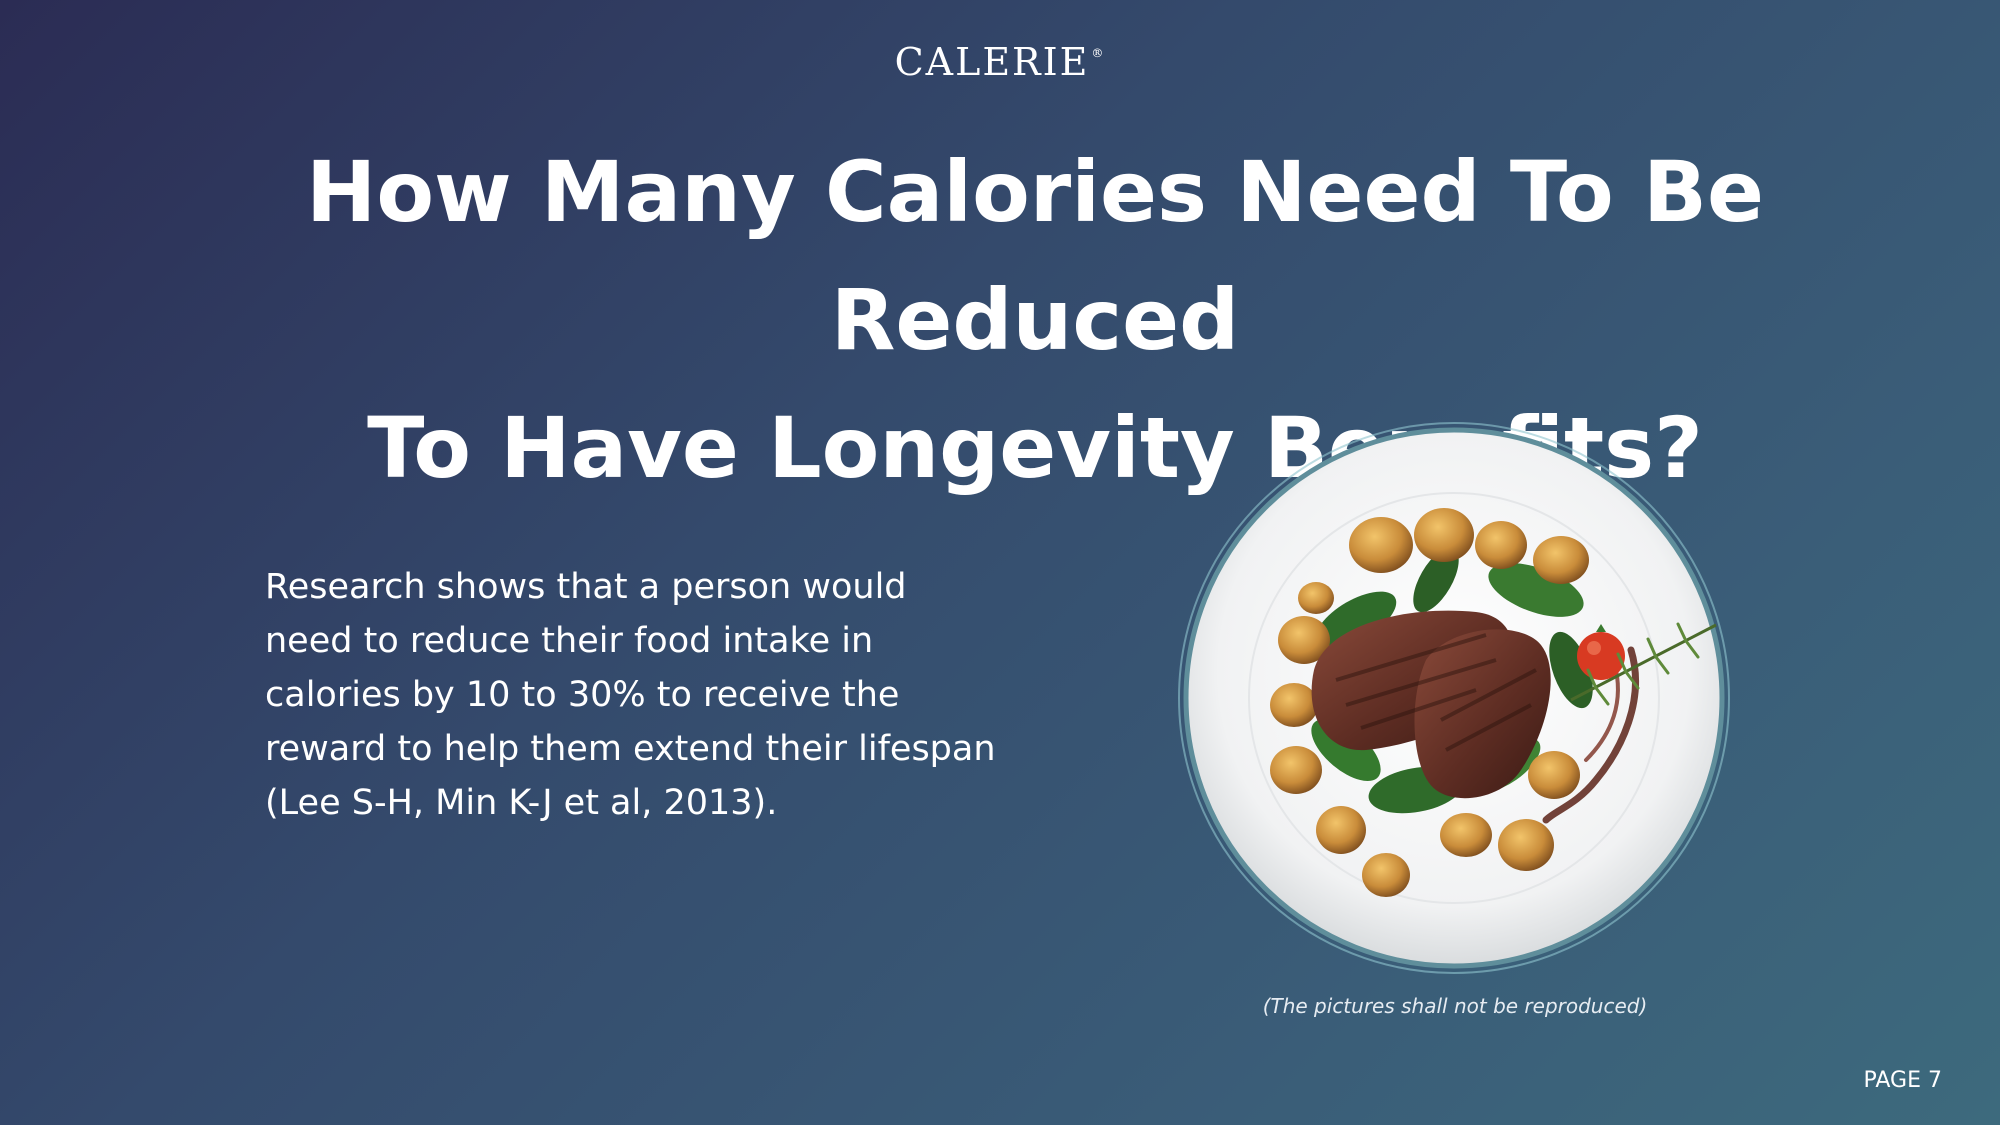 The width and height of the screenshot is (2000, 1125). What do you see at coordinates (1035, 256) in the screenshot?
I see `title-line-1: How Many Calories Need To Be Reduced` at bounding box center [1035, 256].